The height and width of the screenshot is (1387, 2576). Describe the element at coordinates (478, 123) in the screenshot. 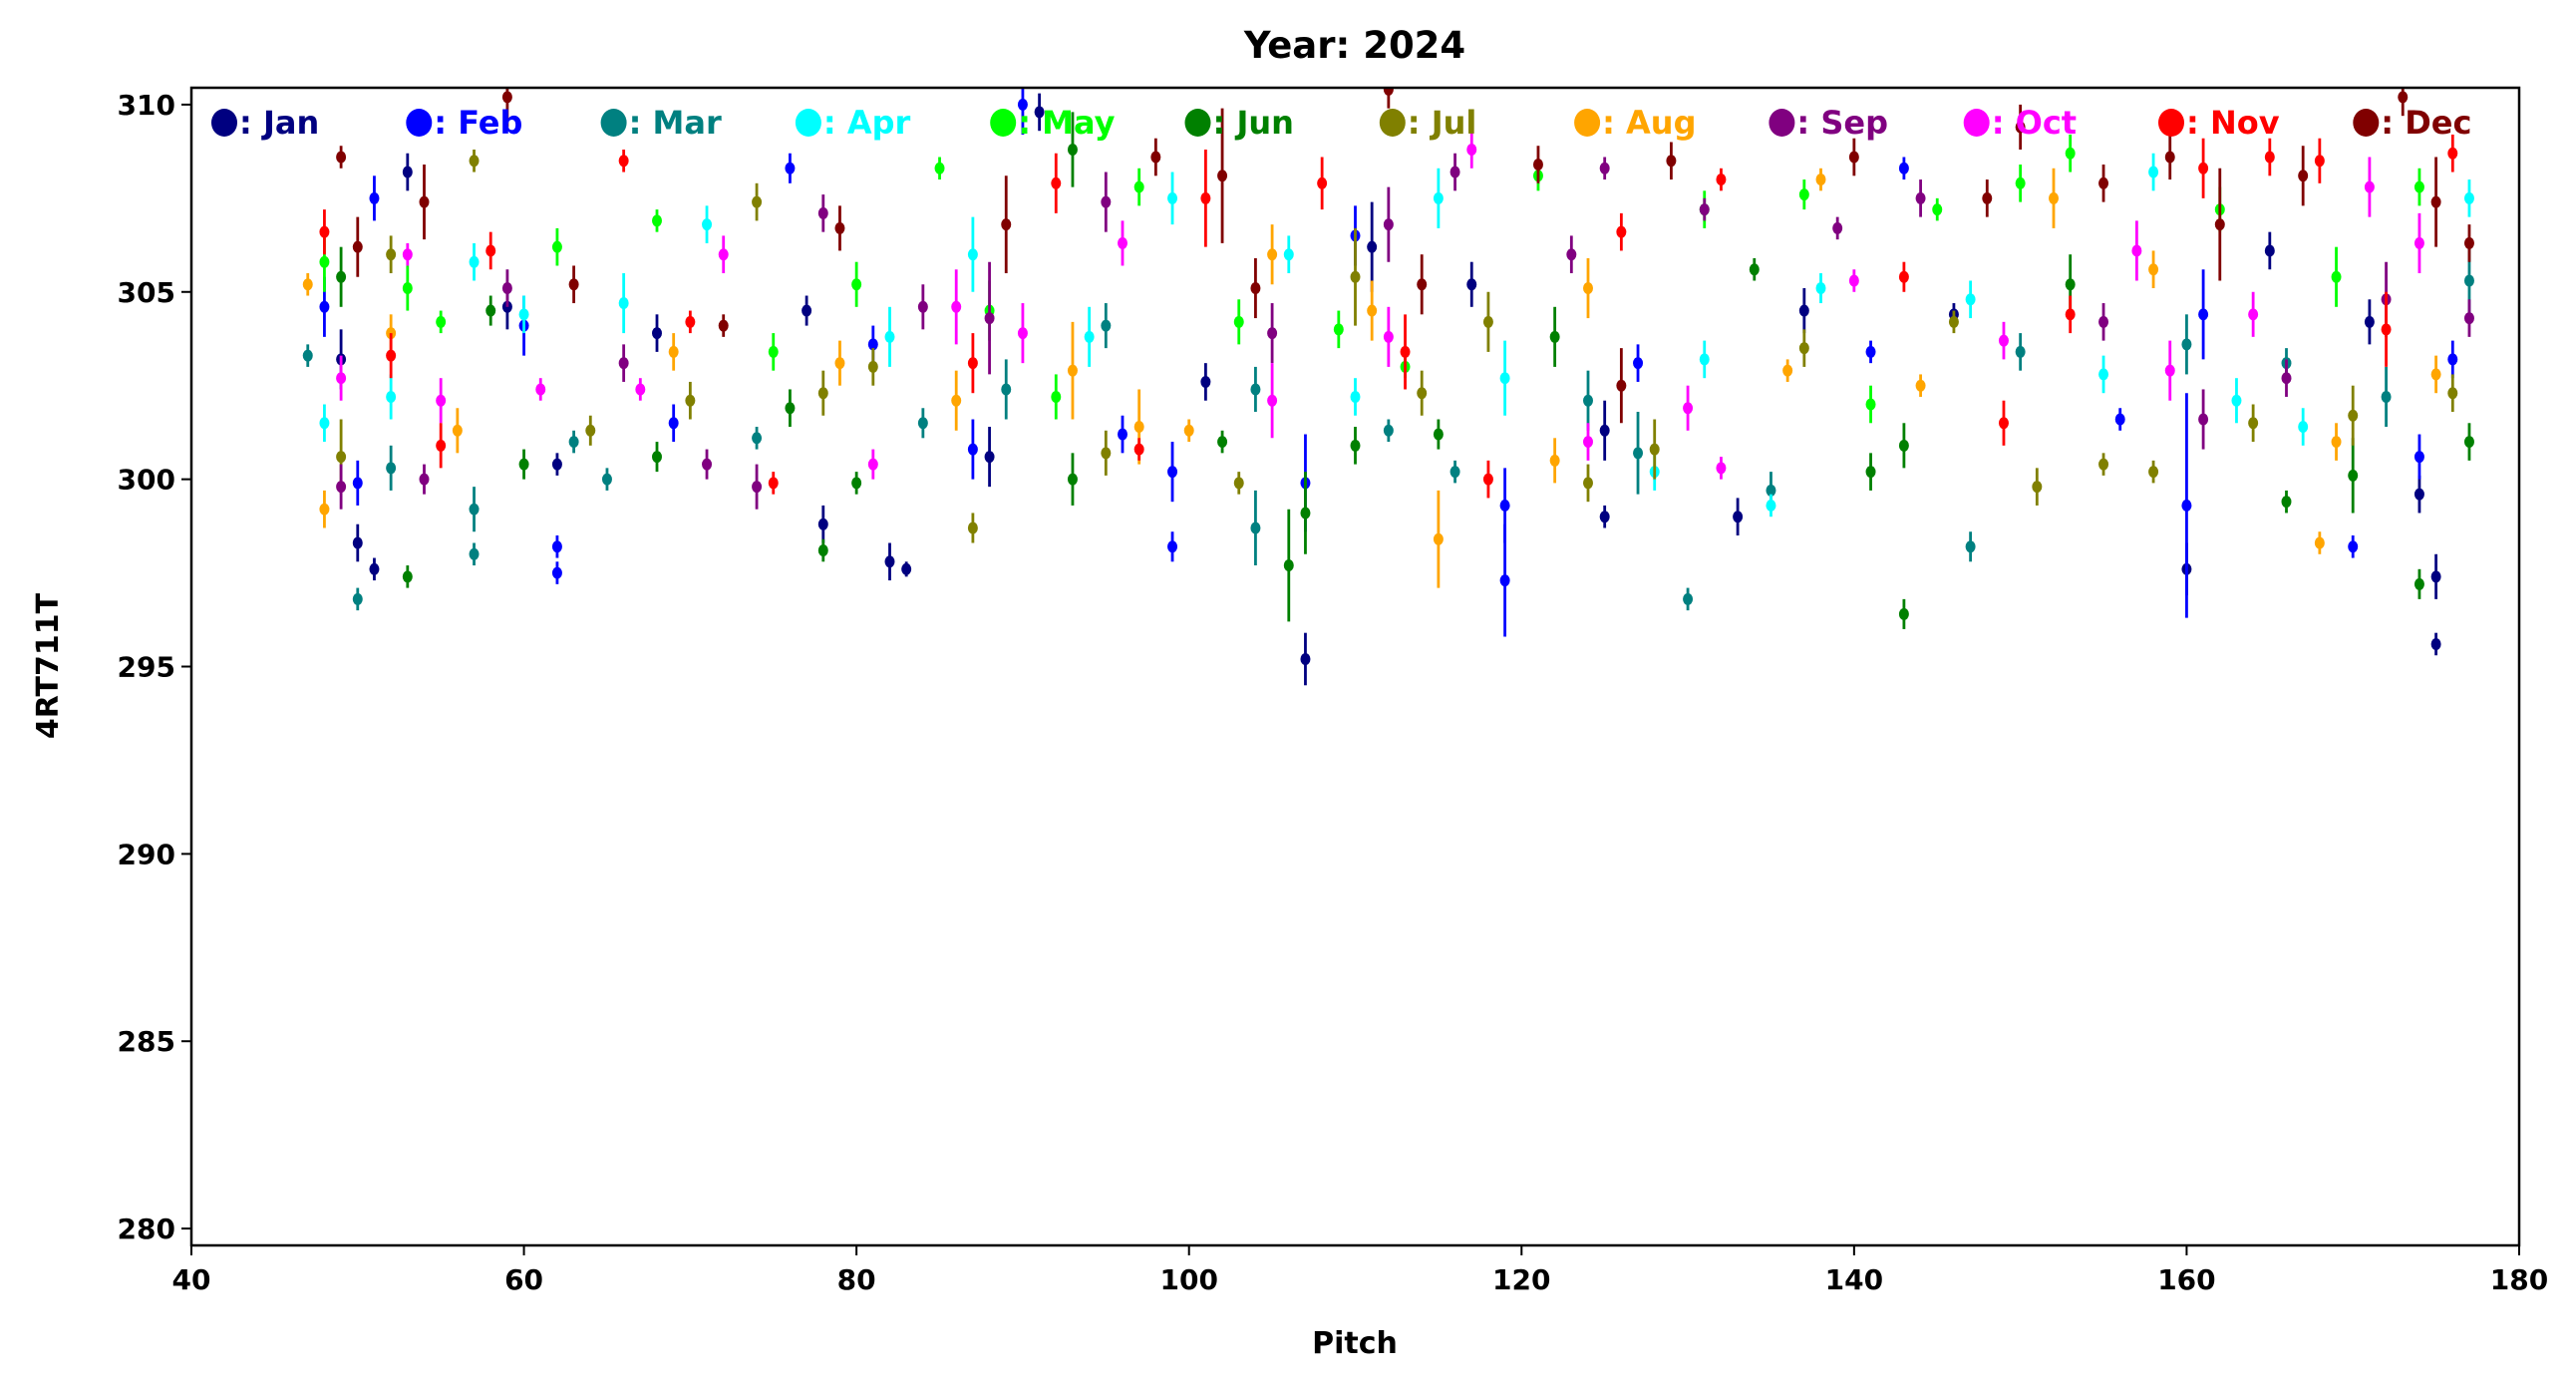

I see `legend-label: : Feb` at that location.